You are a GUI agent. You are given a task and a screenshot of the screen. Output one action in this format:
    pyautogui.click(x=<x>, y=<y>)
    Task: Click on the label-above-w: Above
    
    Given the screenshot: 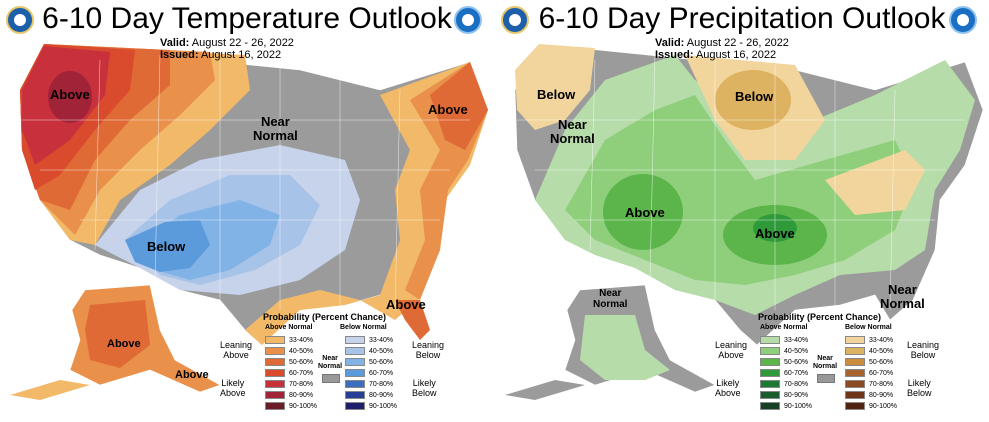 What is the action you would take?
    pyautogui.click(x=645, y=212)
    